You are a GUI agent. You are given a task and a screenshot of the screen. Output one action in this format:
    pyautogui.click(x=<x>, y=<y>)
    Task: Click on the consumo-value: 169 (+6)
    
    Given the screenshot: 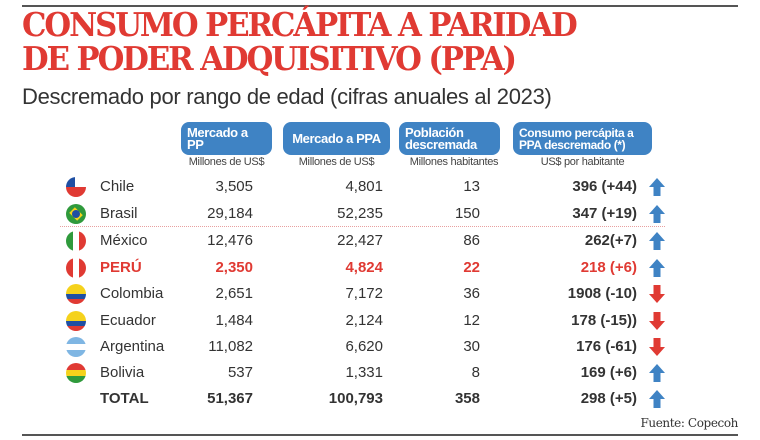 What is the action you would take?
    pyautogui.click(x=608, y=372)
    